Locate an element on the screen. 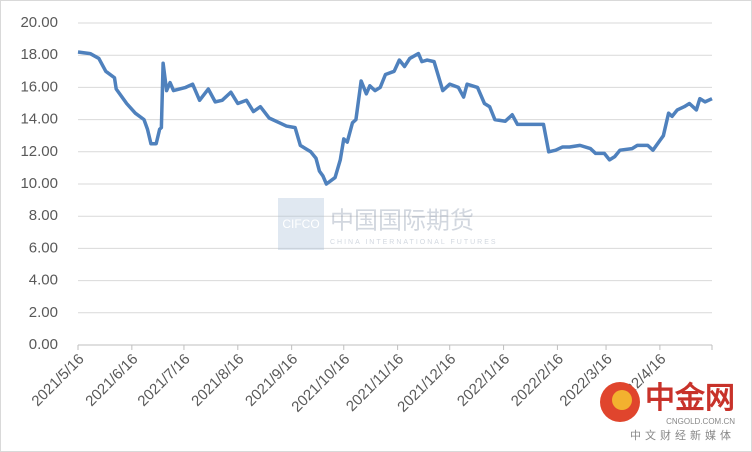 Image resolution: width=752 pixels, height=452 pixels. y-tick-label: 10.00 is located at coordinates (39, 183).